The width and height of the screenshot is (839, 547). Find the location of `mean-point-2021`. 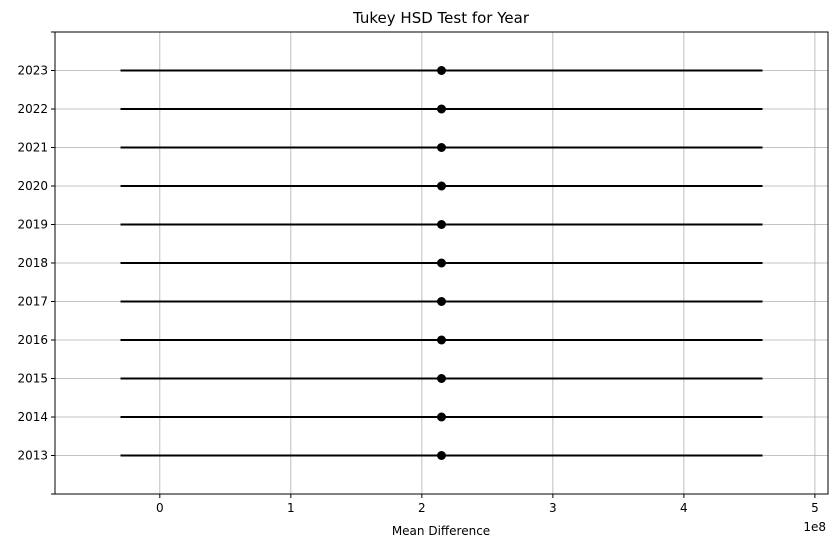

mean-point-2021 is located at coordinates (441, 147).